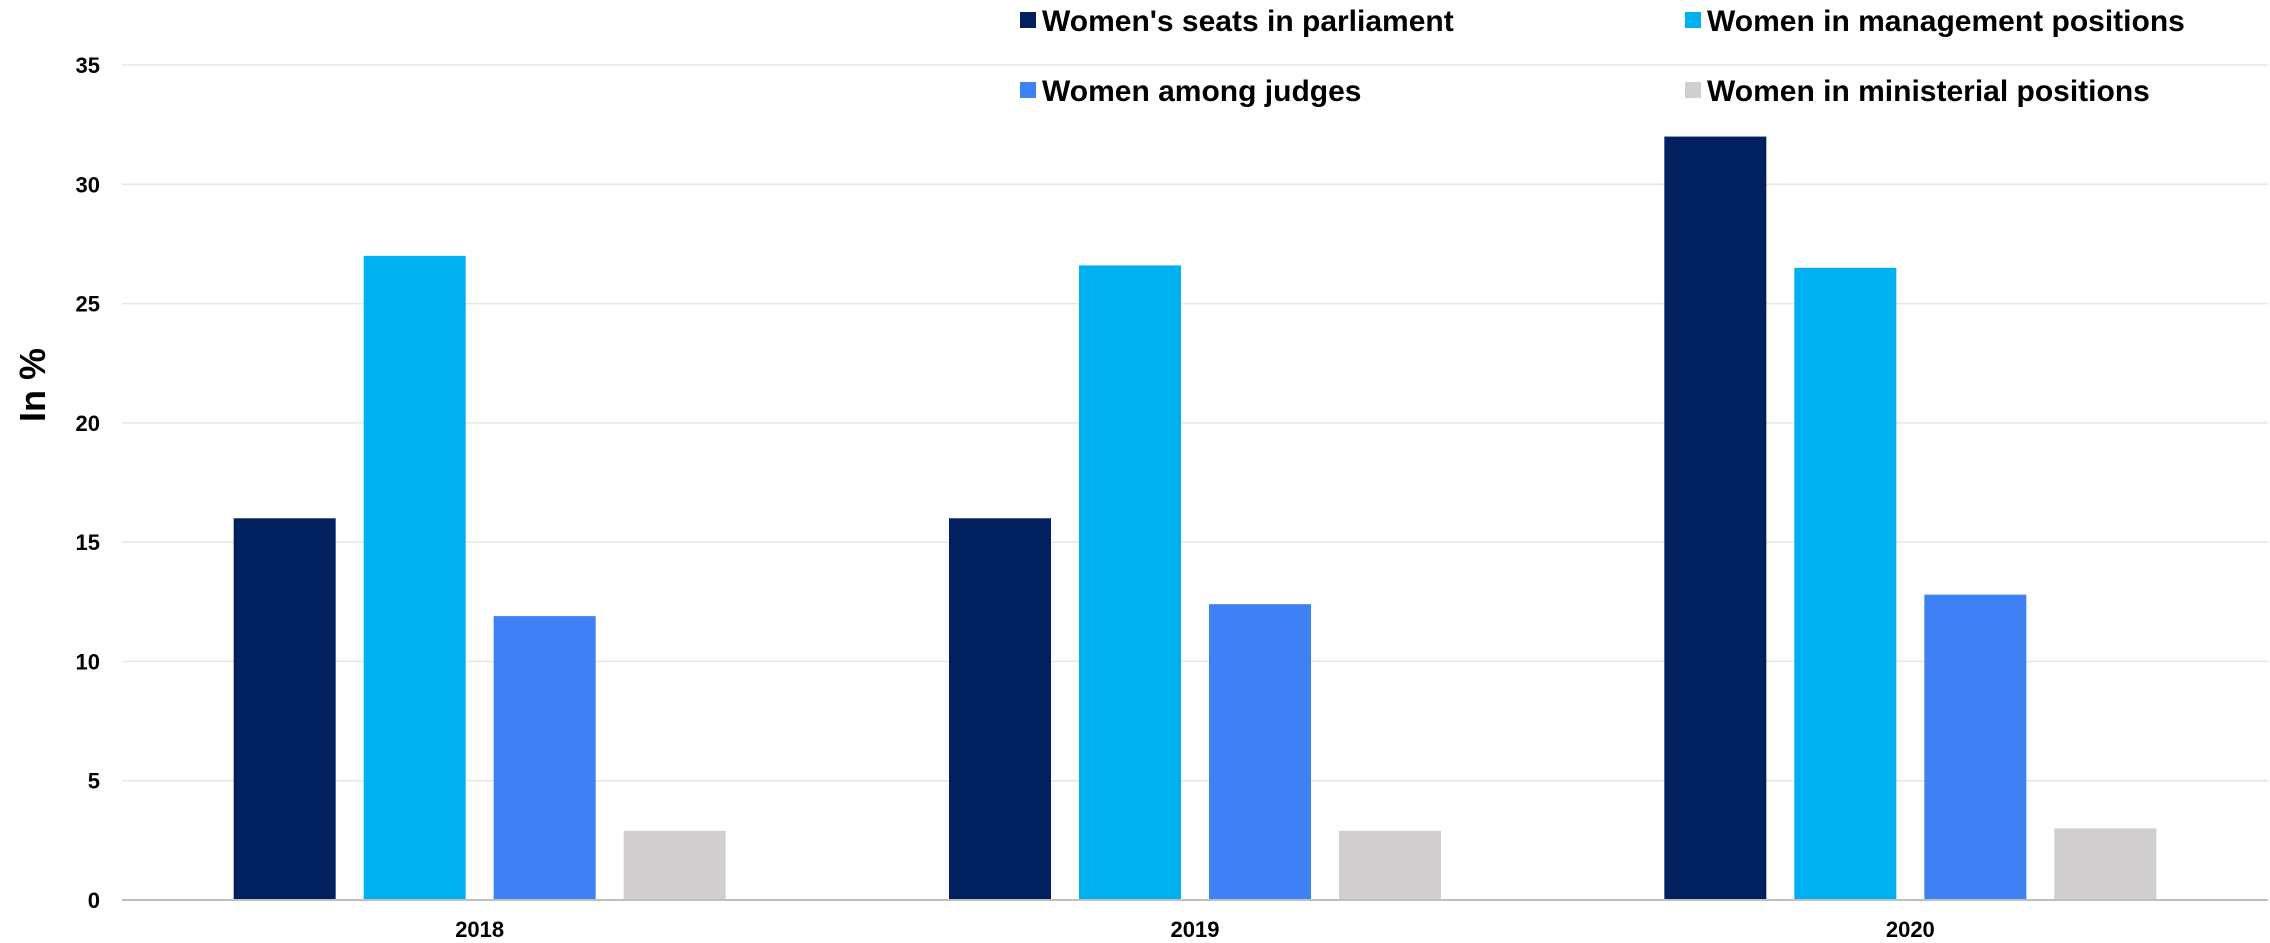 The height and width of the screenshot is (943, 2270). What do you see at coordinates (88, 65) in the screenshot?
I see `y-tick-label: 35` at bounding box center [88, 65].